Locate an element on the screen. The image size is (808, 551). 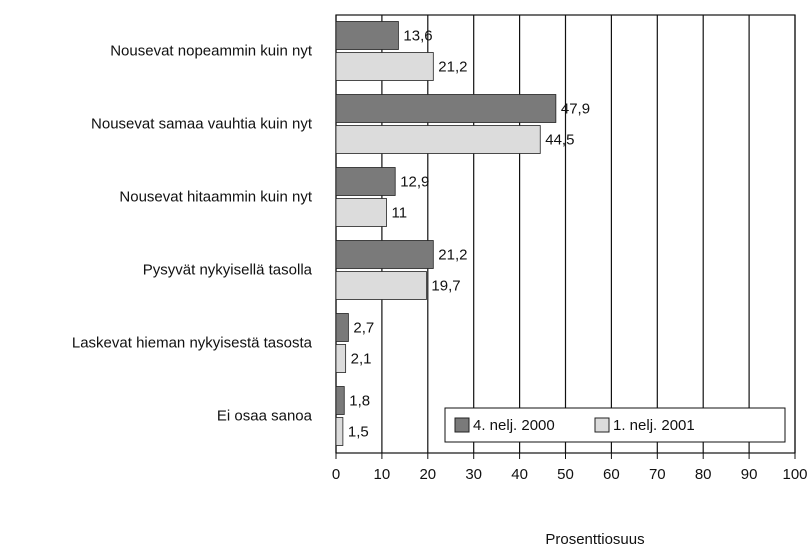
x-tick-label: 60 is located at coordinates (611, 474).